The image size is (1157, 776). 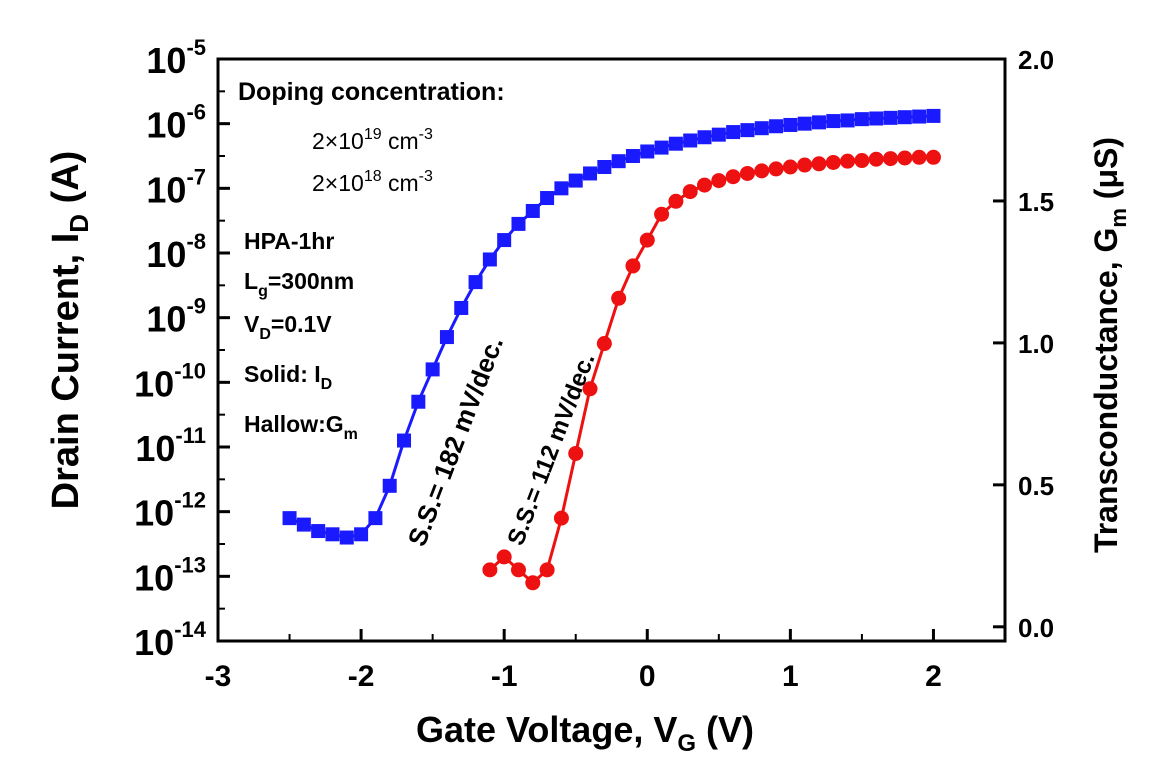 I want to click on ss-blue-annotation: S.S.= 182 mV/dec., so click(x=456, y=441).